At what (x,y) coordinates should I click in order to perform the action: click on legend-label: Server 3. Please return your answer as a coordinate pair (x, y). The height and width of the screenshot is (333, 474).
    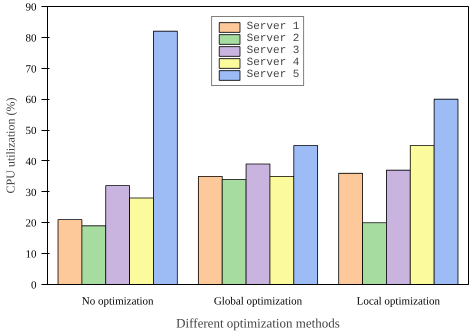
    Looking at the image, I should click on (273, 51).